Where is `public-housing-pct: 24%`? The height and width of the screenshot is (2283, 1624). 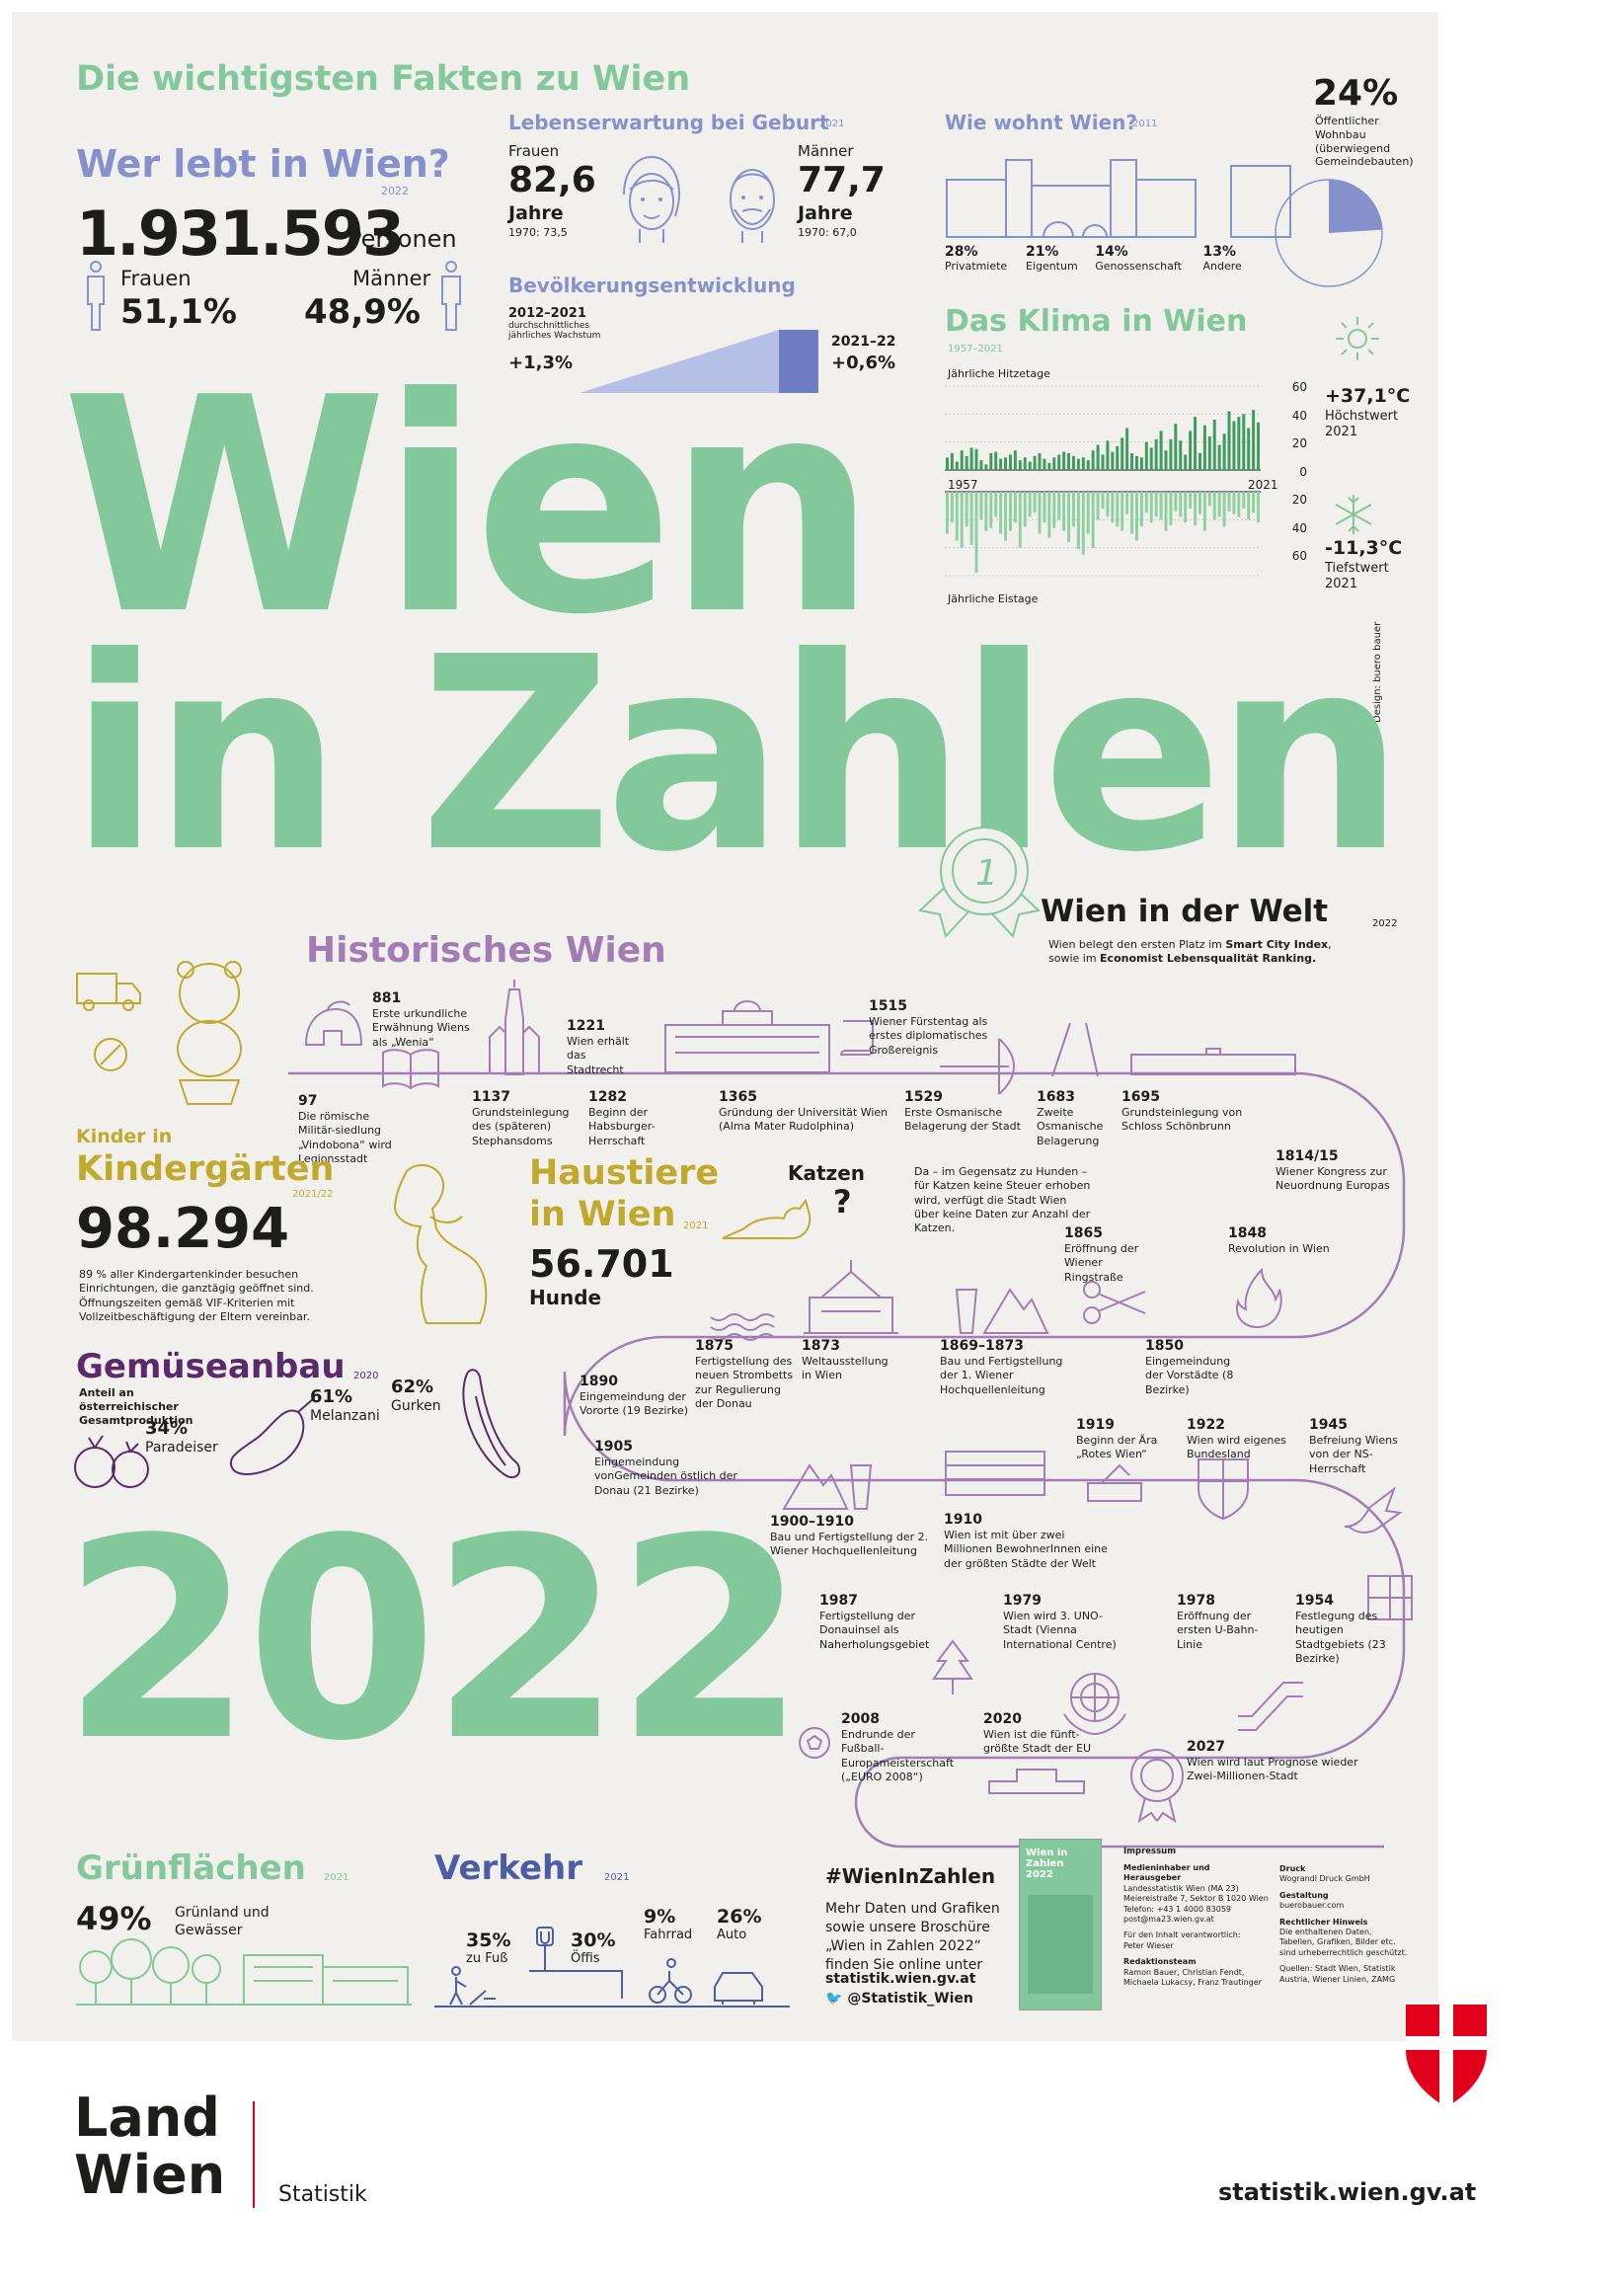
public-housing-pct: 24% is located at coordinates (1356, 93).